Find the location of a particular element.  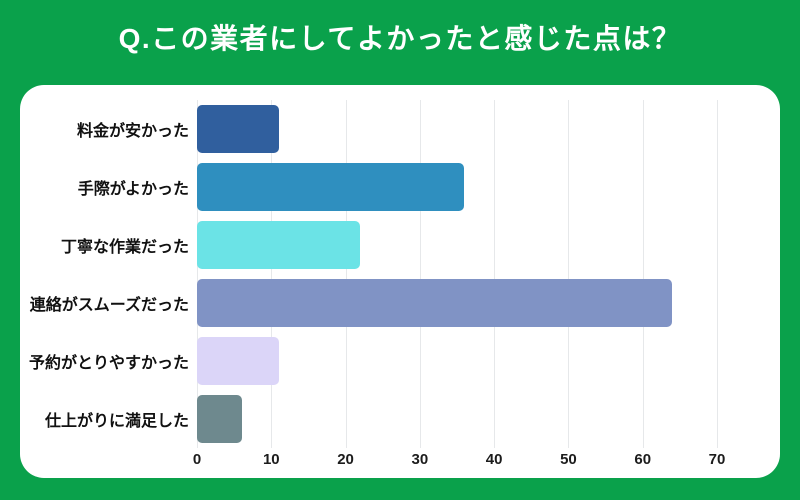

chart-row: 連絡がスムーズだった is located at coordinates (390, 303).